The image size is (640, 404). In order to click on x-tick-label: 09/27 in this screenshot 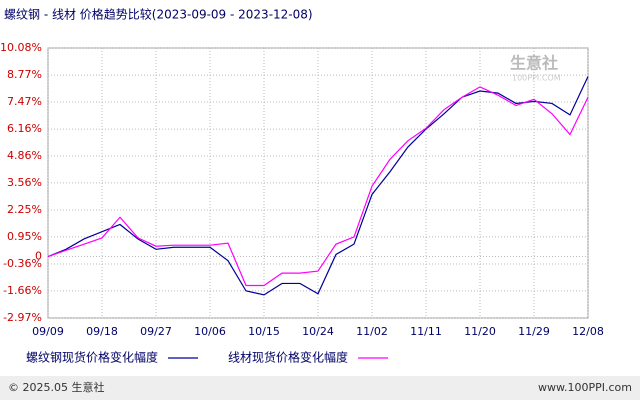, I will do `click(156, 331)`.